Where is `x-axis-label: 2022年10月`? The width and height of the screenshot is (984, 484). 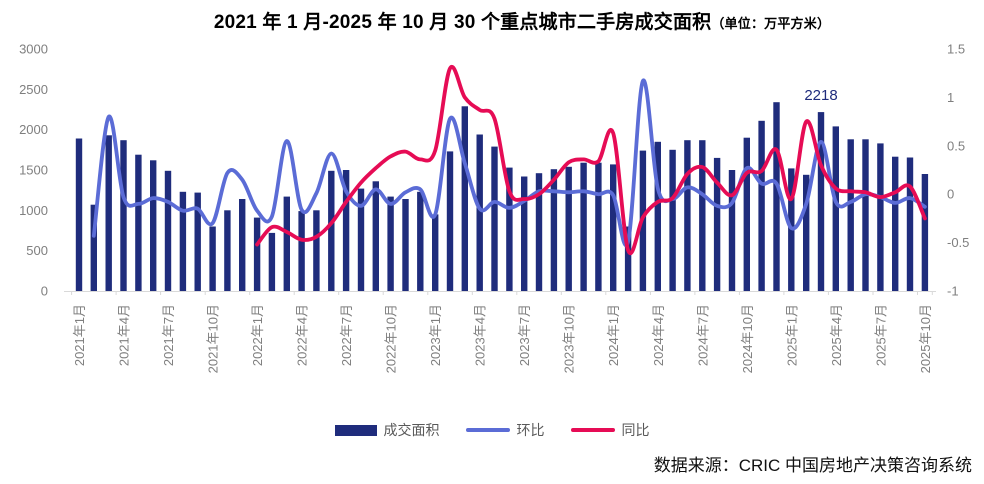
x-axis-label: 2022年10月 is located at coordinates (391, 338).